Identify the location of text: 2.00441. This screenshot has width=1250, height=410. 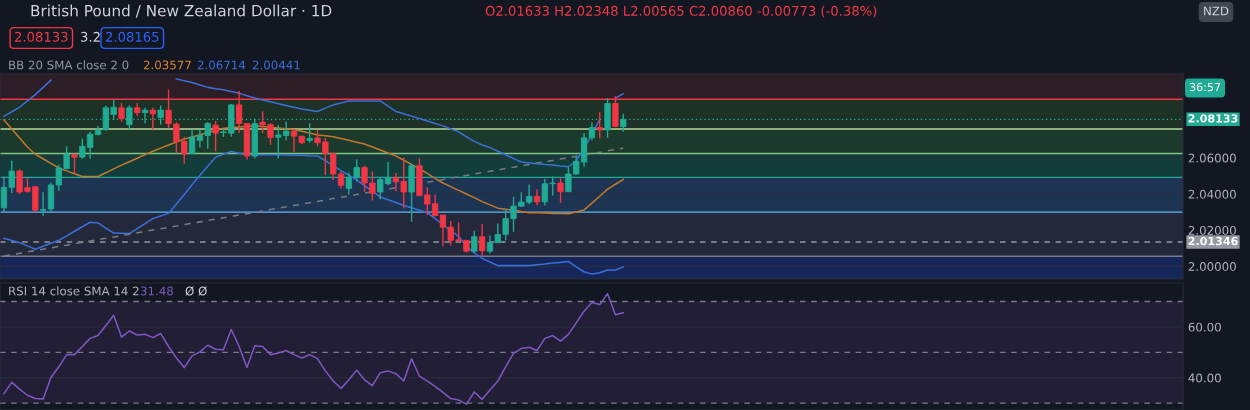
(276, 65).